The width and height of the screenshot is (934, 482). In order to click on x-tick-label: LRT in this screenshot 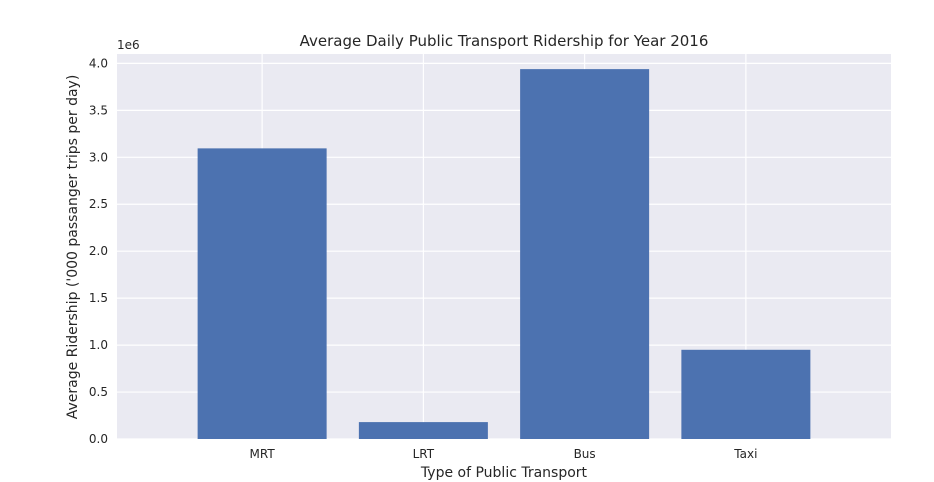, I will do `click(424, 454)`.